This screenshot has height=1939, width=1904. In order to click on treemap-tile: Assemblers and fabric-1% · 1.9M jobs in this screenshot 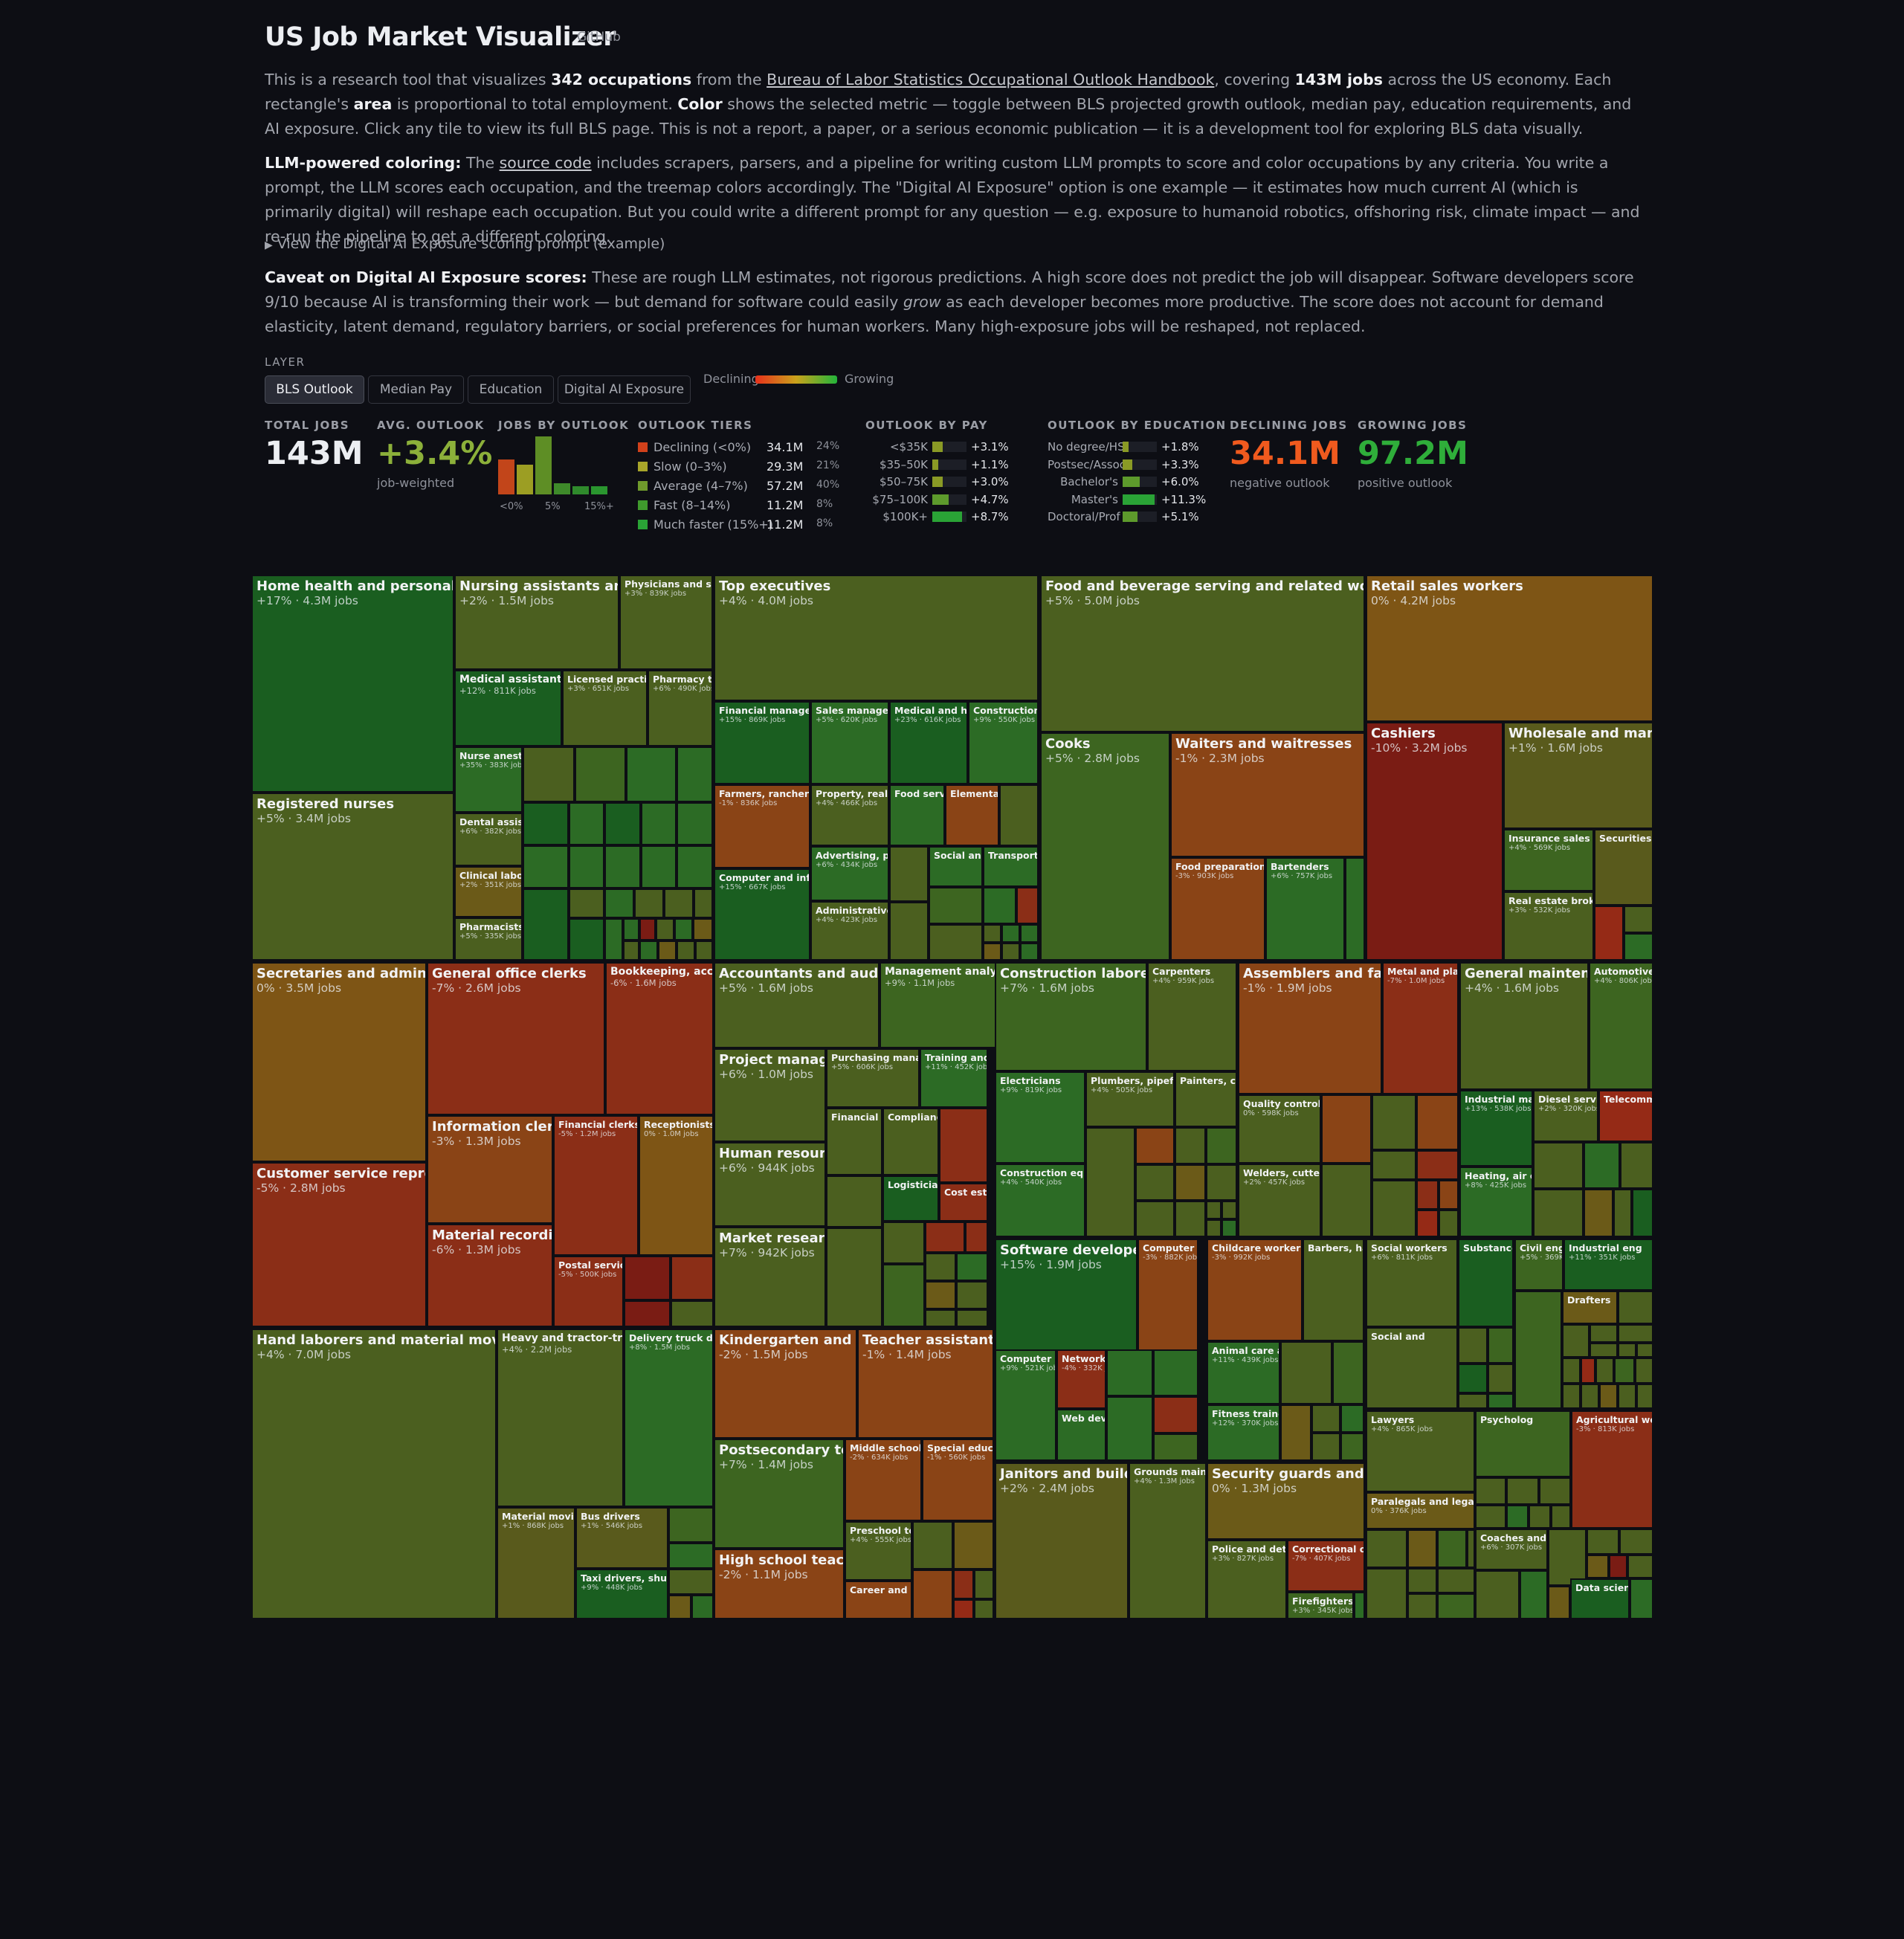, I will do `click(1310, 1028)`.